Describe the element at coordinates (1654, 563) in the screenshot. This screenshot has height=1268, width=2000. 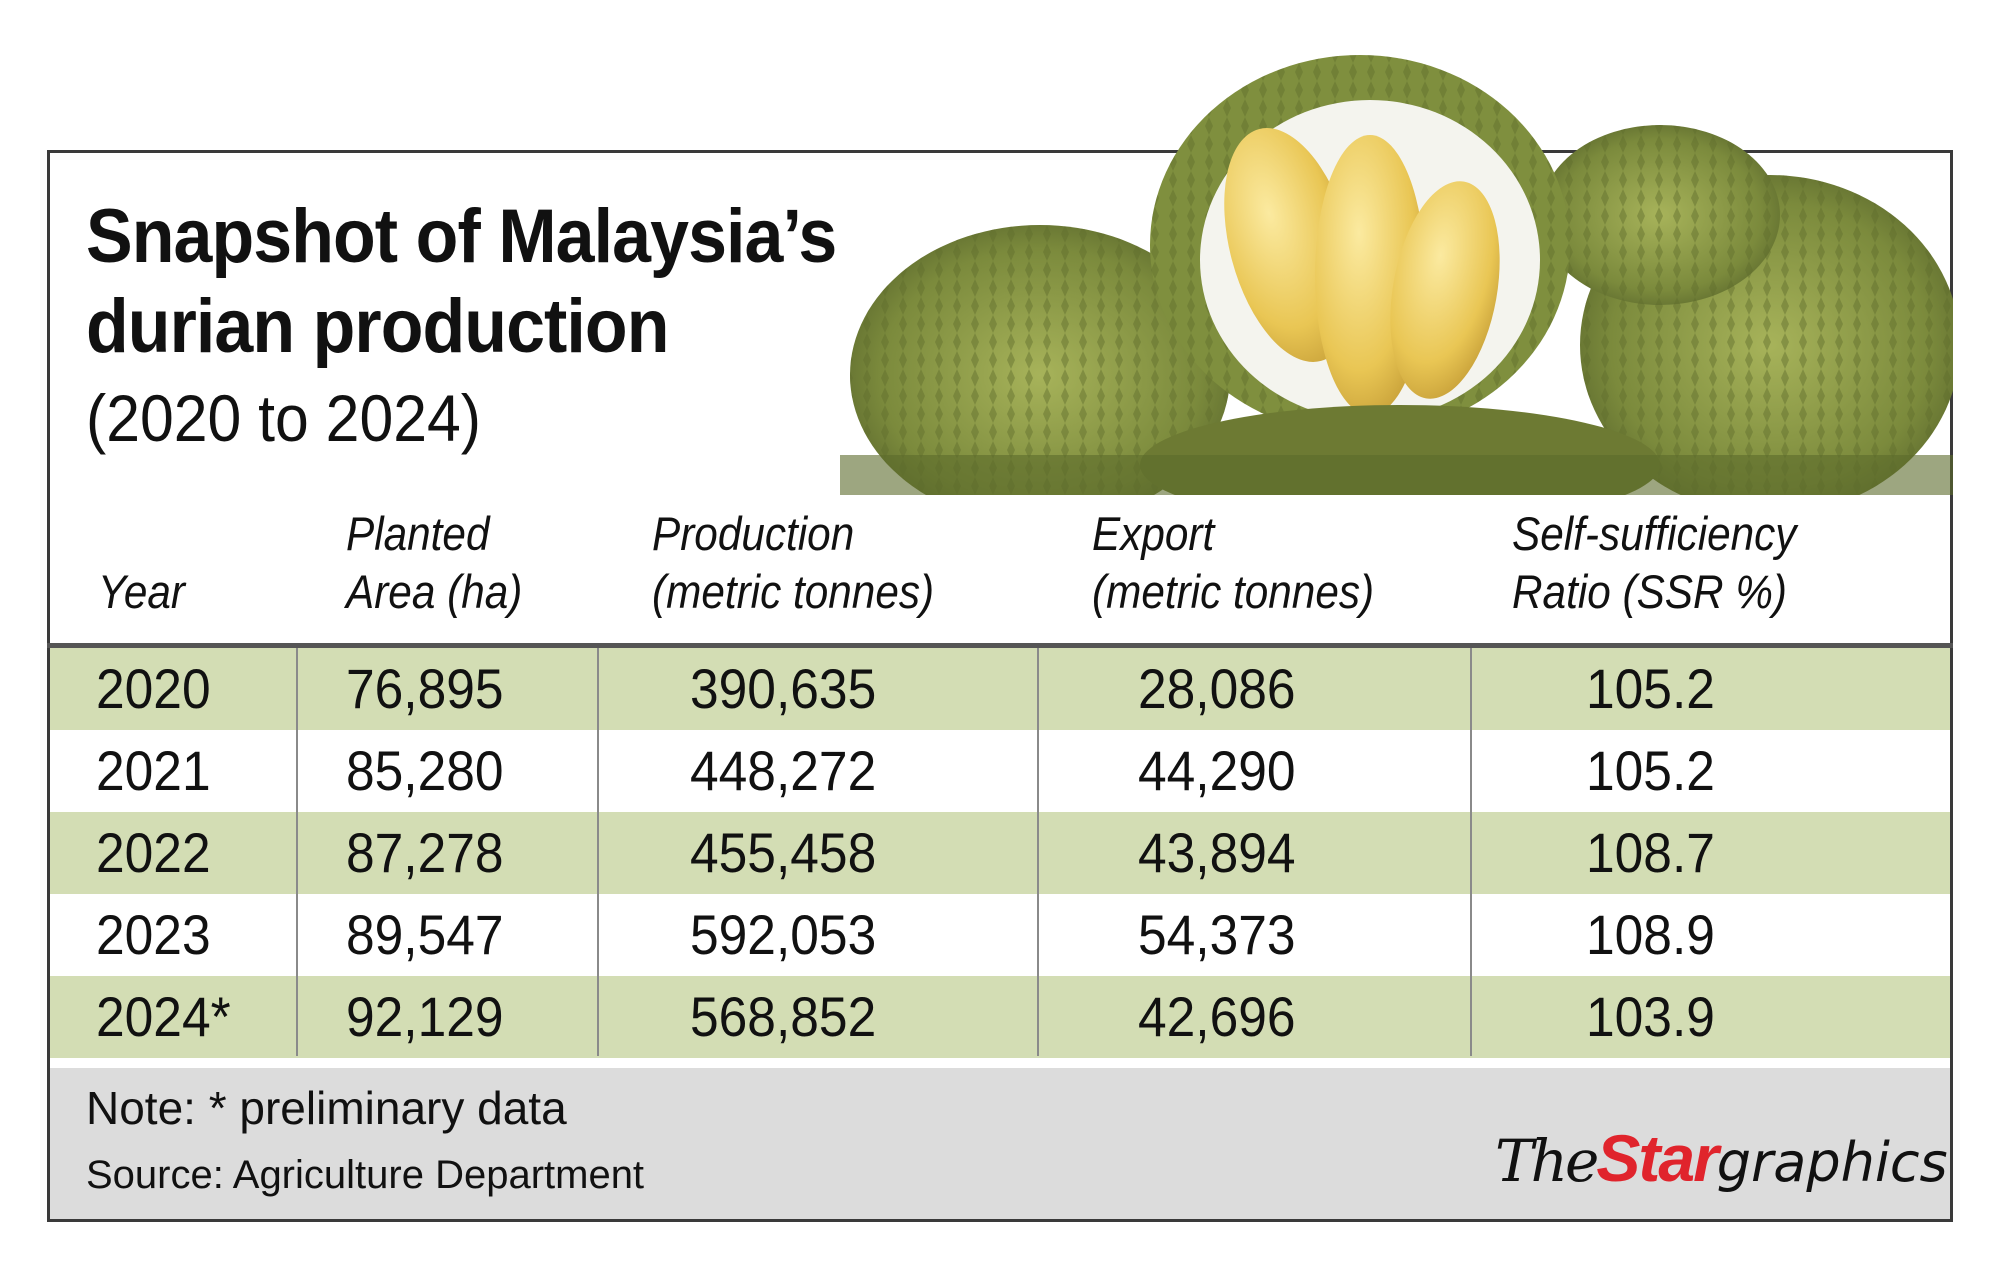
I see `column-header-ssr: Self-sufficiency Ratio (SSR %)` at that location.